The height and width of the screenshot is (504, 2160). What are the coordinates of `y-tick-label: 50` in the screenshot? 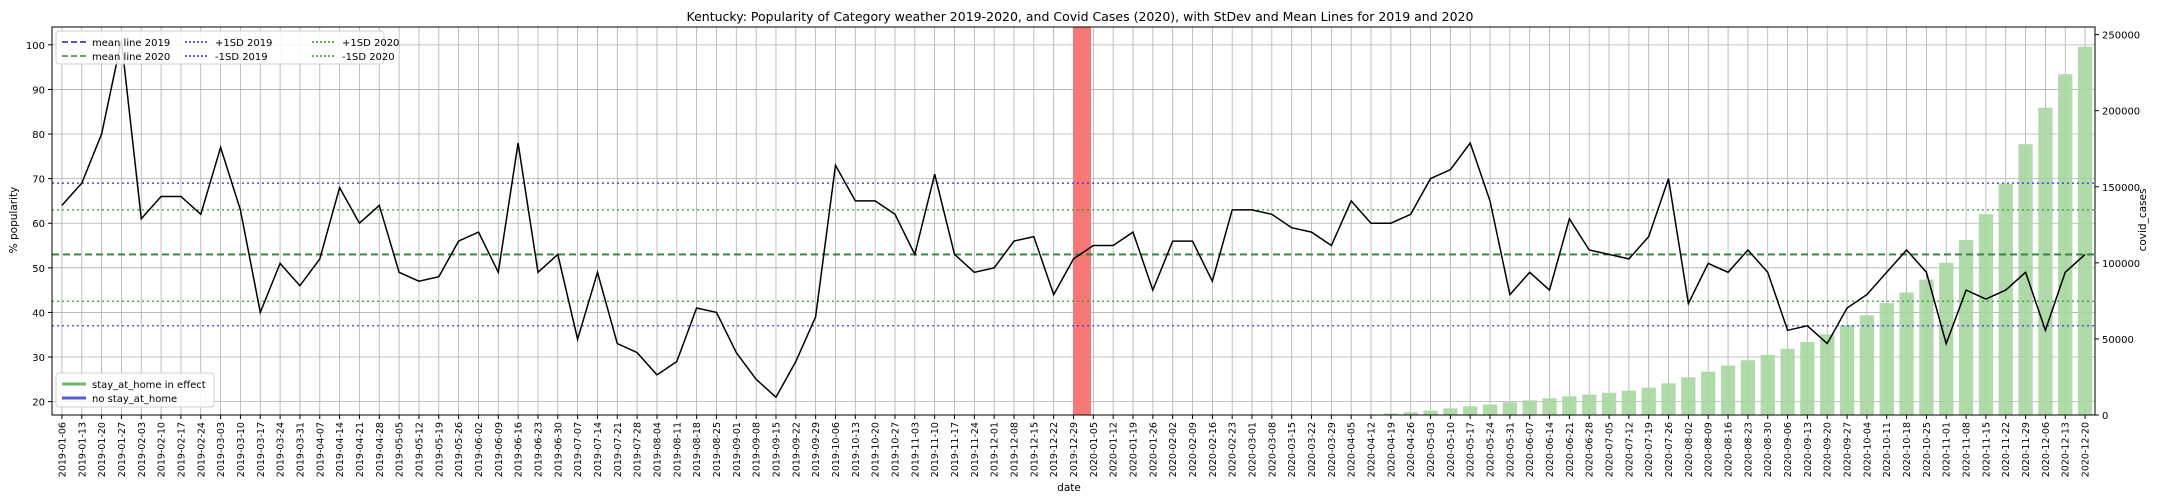 It's located at (38, 269).